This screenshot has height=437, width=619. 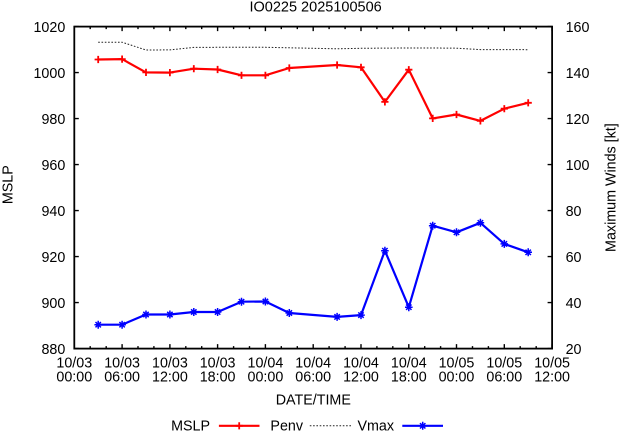 What do you see at coordinates (53, 258) in the screenshot?
I see `svg-text: 920` at bounding box center [53, 258].